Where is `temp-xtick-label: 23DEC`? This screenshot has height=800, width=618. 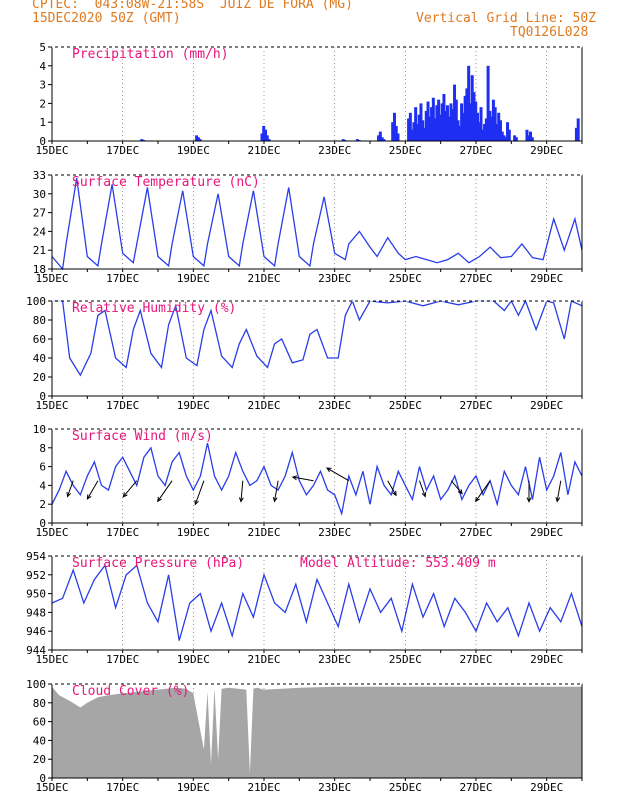
temp-xtick-label: 23DEC is located at coordinates (334, 278).